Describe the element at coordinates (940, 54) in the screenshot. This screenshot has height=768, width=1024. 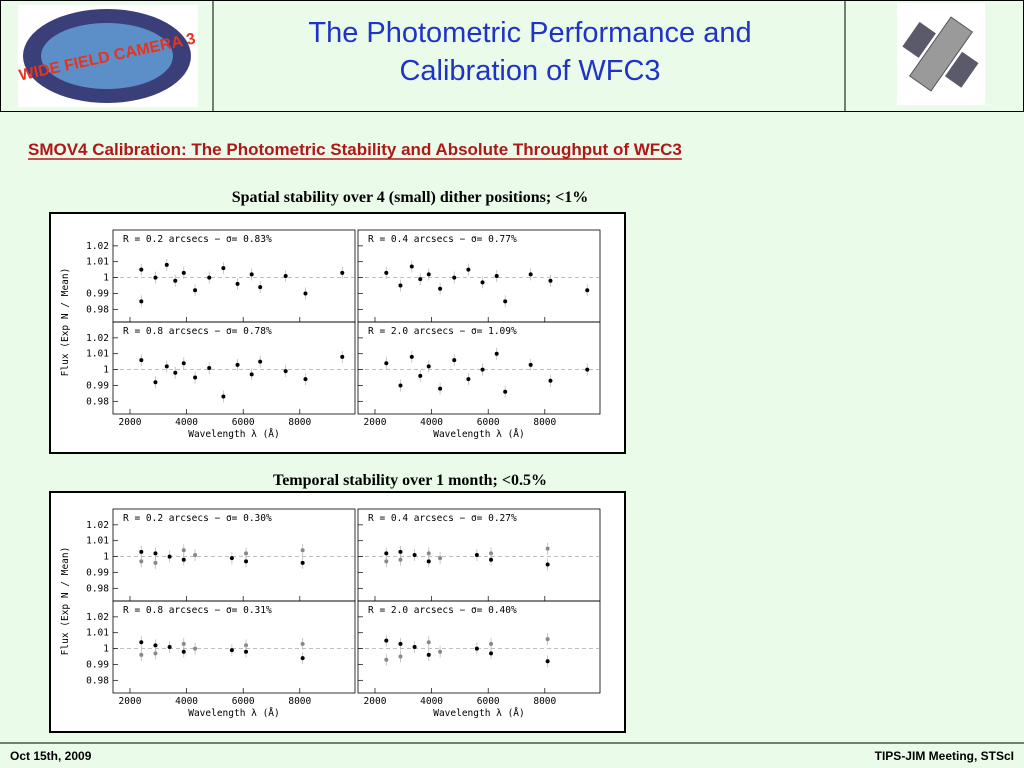
I see `telescope-icon` at that location.